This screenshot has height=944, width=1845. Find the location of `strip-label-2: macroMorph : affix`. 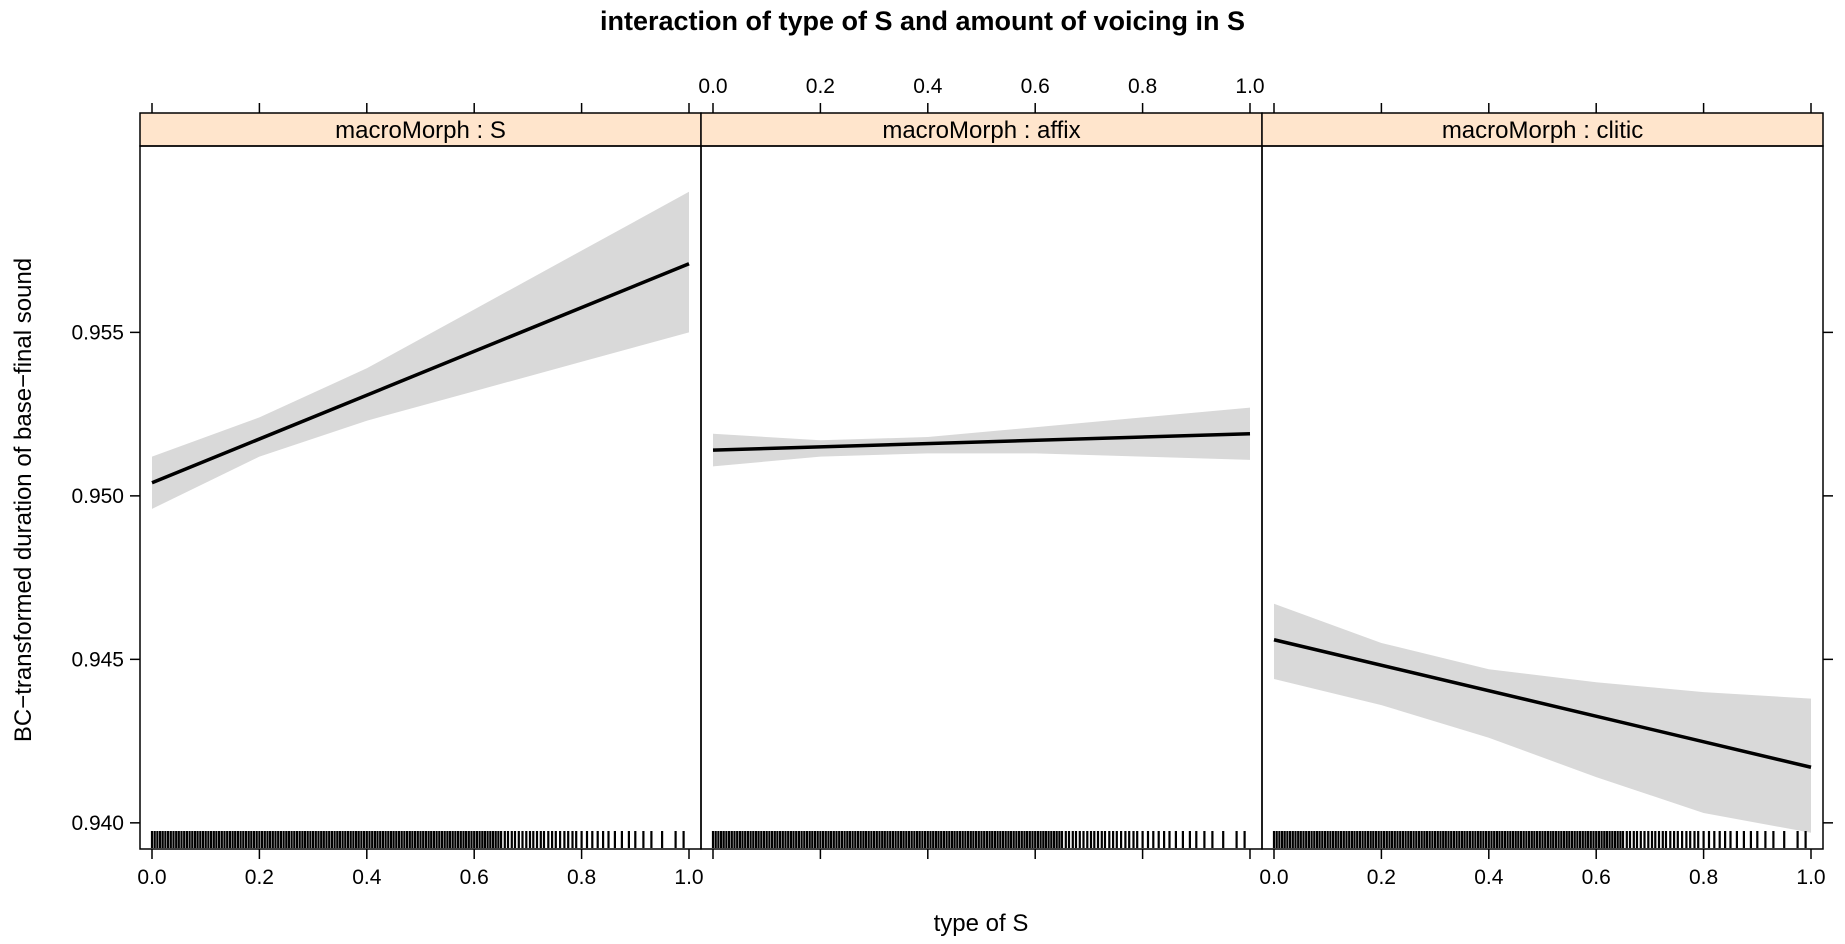

strip-label-2: macroMorph : affix is located at coordinates (981, 130).